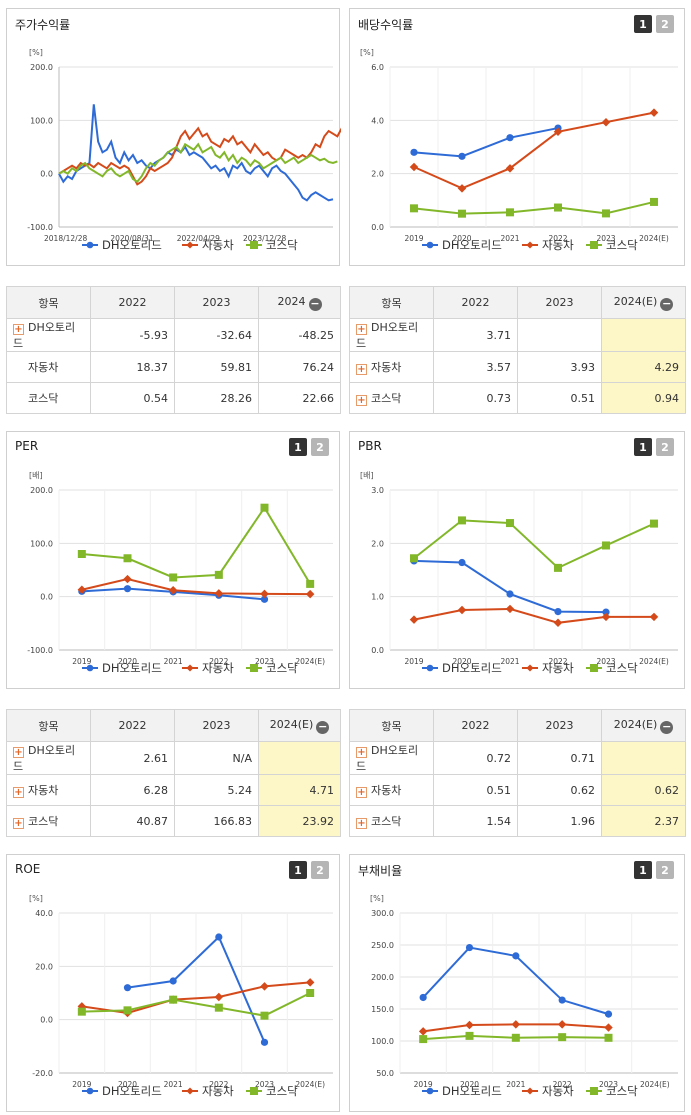  I want to click on table-header-cell: 2022, so click(132, 725).